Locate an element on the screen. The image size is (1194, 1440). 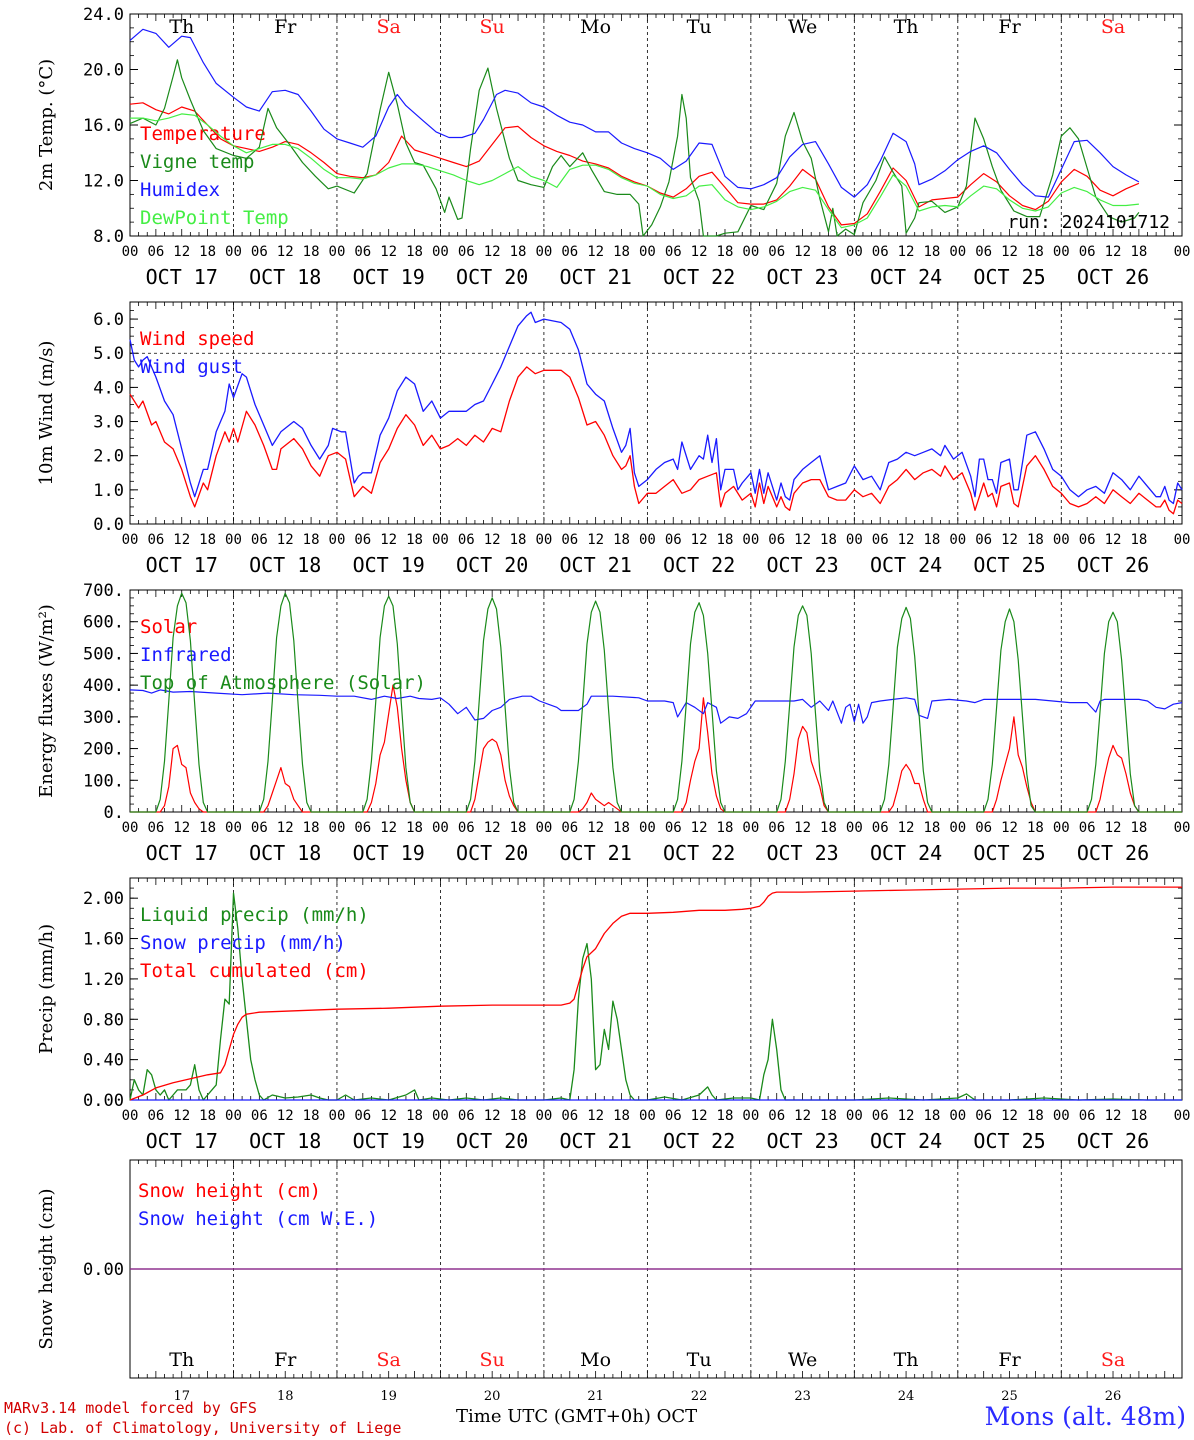
date-label: OCT 22 is located at coordinates (699, 853).